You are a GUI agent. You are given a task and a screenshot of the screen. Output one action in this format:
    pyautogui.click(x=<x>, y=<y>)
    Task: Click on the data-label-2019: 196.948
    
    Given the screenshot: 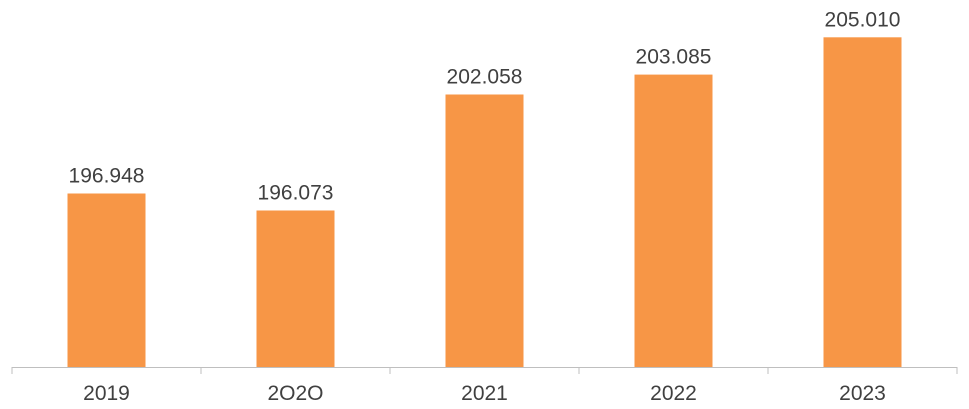 What is the action you would take?
    pyautogui.click(x=107, y=176)
    